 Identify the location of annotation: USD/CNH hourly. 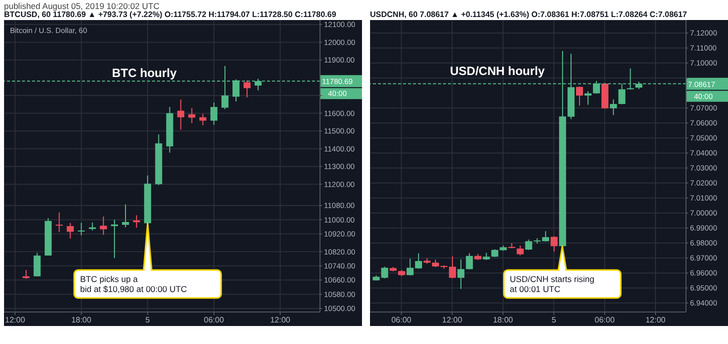
(497, 71).